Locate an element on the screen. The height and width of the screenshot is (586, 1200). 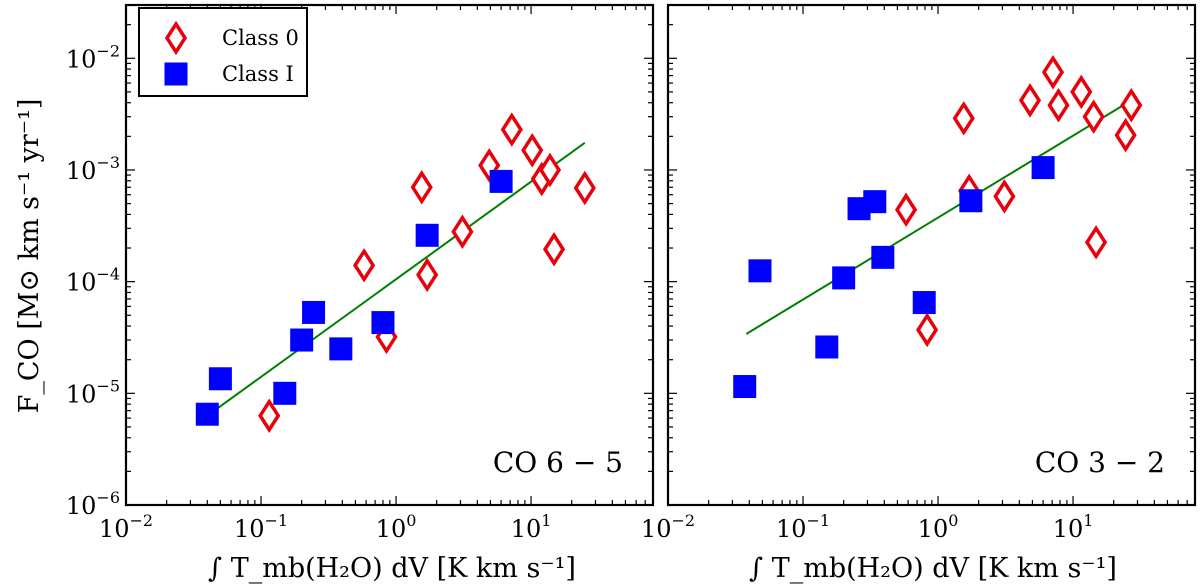
legend: Class 0 Class I is located at coordinates (223, 52).